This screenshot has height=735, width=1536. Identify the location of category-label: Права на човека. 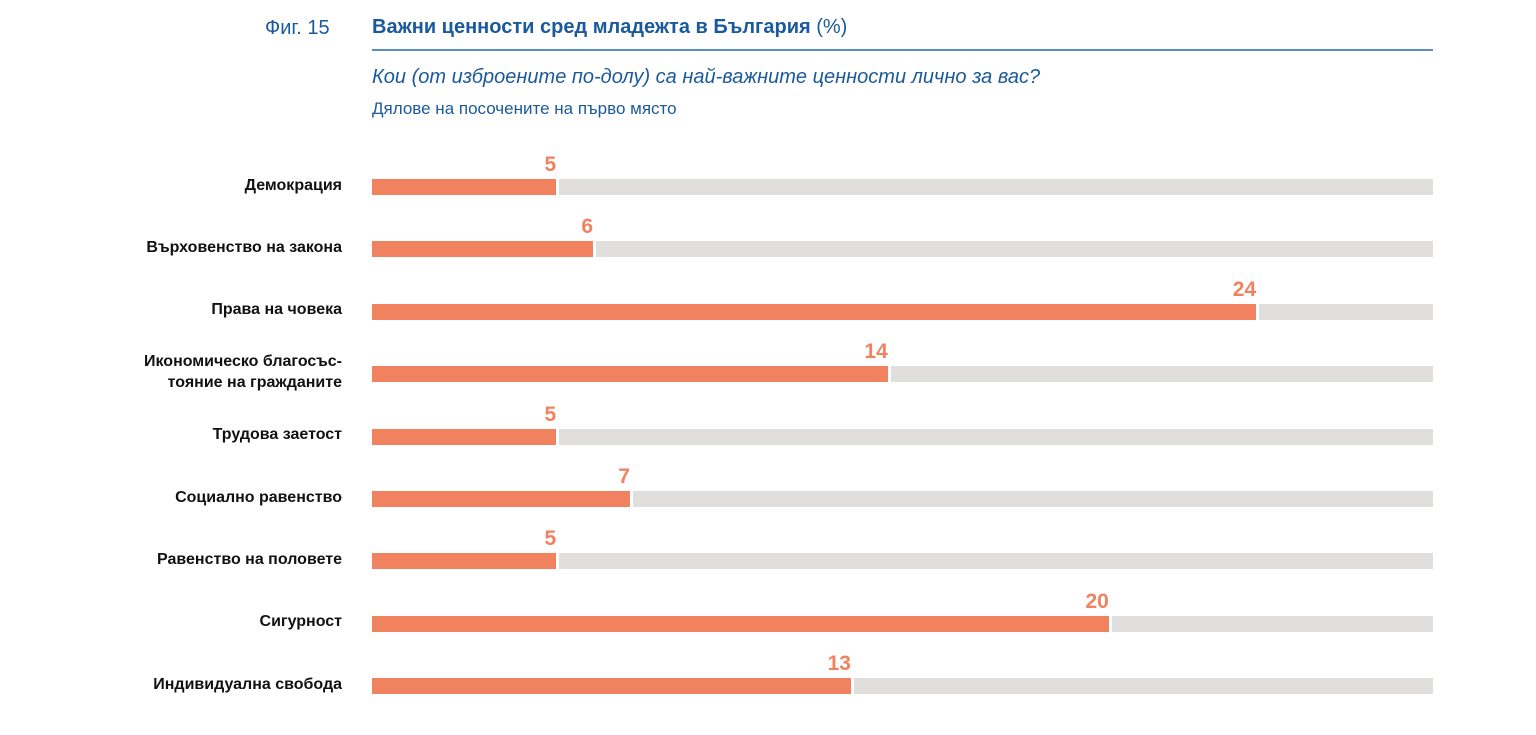
(276, 310).